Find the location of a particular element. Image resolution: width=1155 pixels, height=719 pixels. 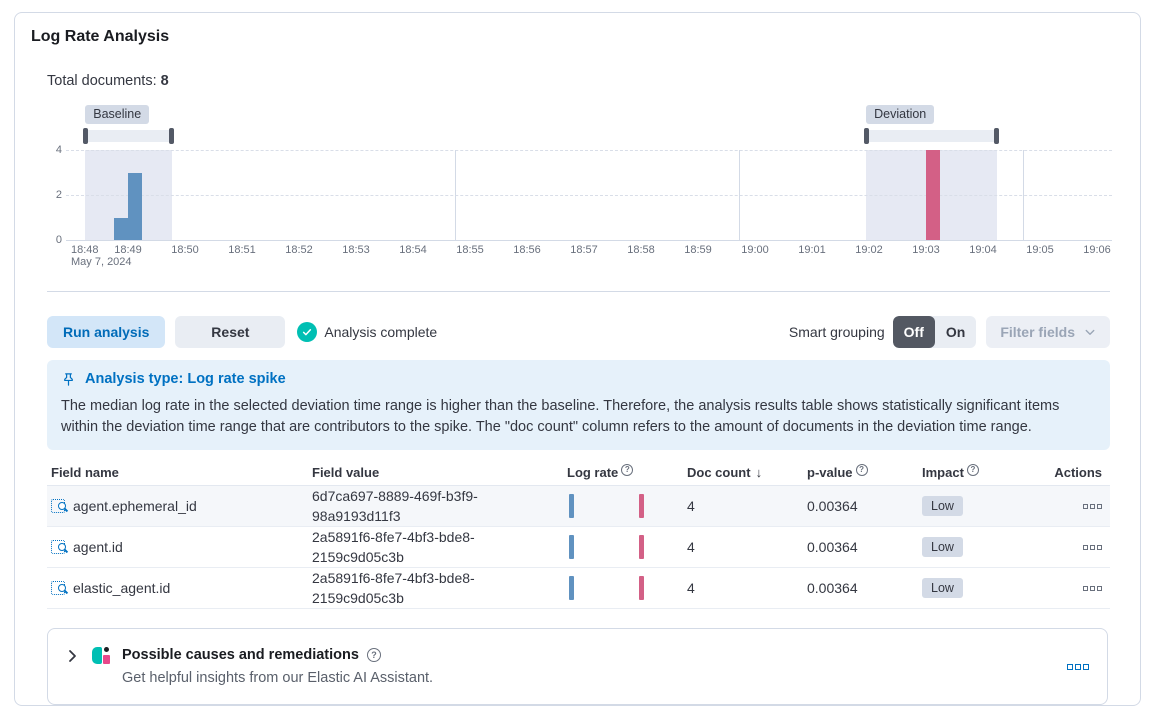

status-label: Analysis complete is located at coordinates (381, 332).